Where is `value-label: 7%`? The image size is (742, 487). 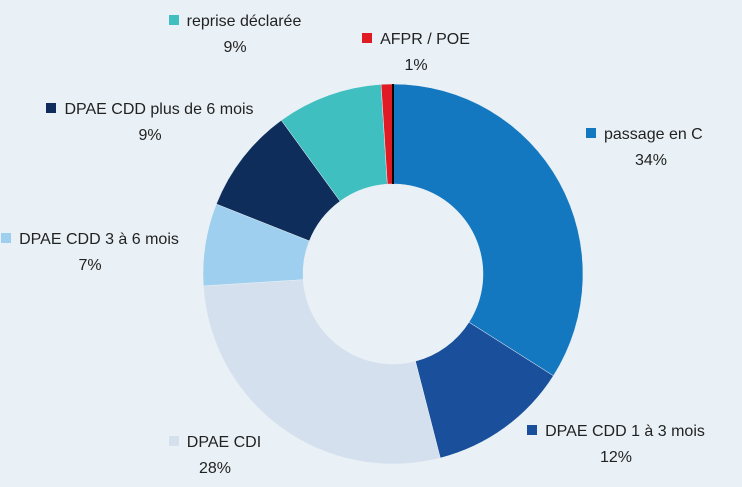 value-label: 7% is located at coordinates (90, 265).